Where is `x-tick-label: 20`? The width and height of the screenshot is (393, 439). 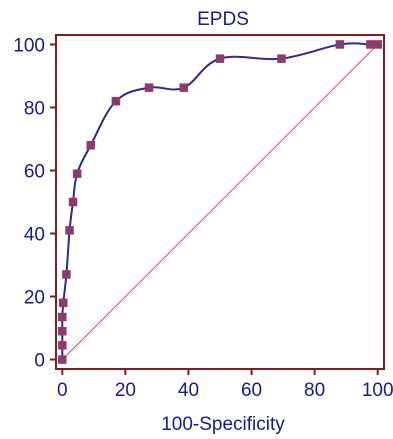 x-tick-label: 20 is located at coordinates (125, 390).